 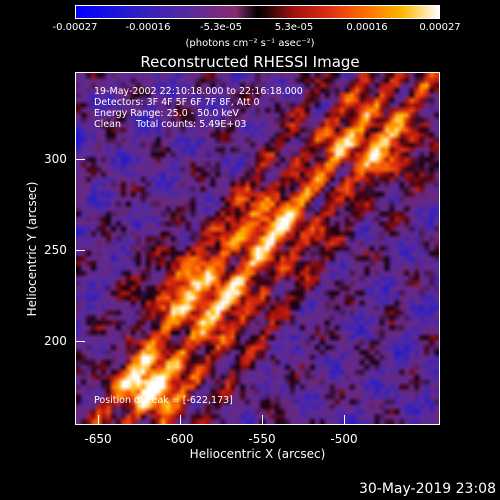 What do you see at coordinates (55, 250) in the screenshot?
I see `y-tick-label: 250` at bounding box center [55, 250].